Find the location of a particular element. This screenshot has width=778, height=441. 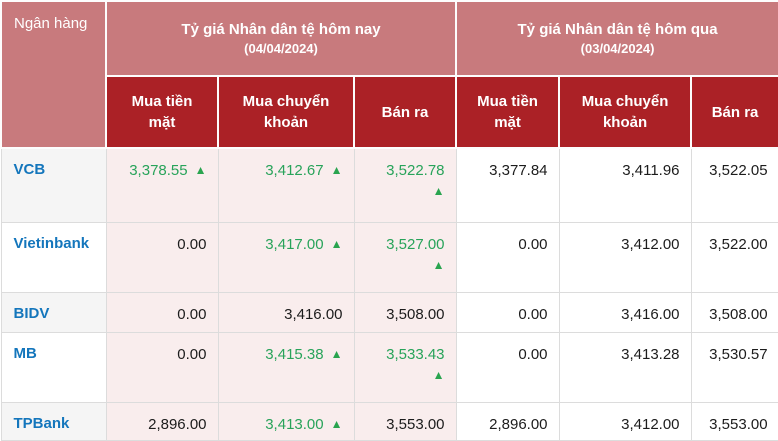

group-header-yesterday: Tỷ giá Nhân dân tệ hôm qua (03/04/2024) is located at coordinates (616, 38).